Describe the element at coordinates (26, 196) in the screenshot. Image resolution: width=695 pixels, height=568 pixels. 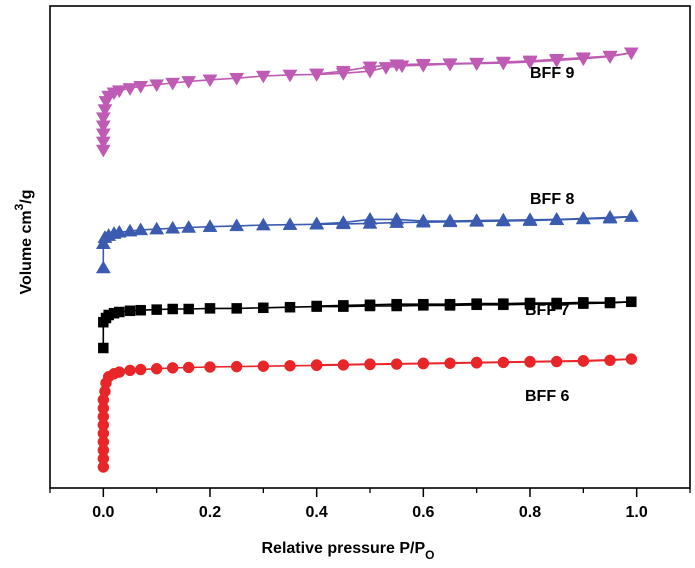
I see `y-axis-title-tail: /g` at that location.